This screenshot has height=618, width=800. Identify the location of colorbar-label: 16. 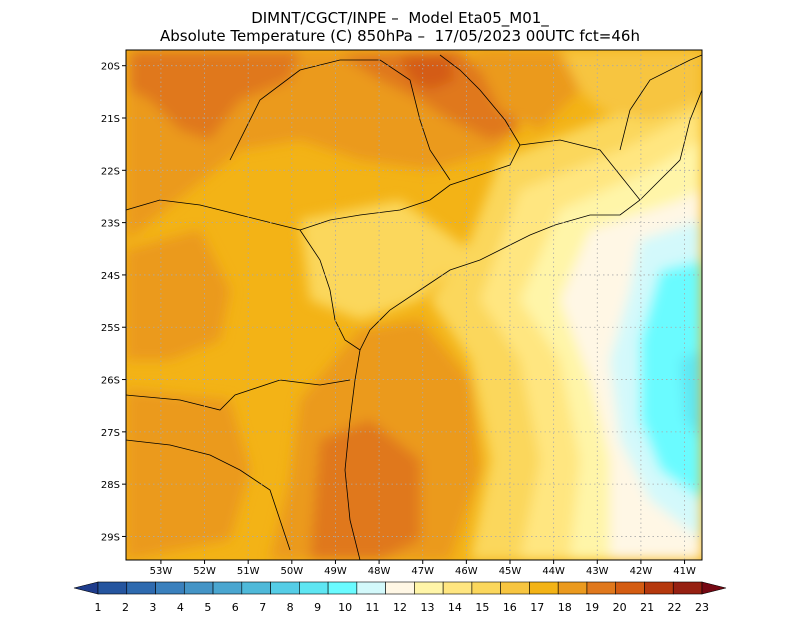
(510, 607).